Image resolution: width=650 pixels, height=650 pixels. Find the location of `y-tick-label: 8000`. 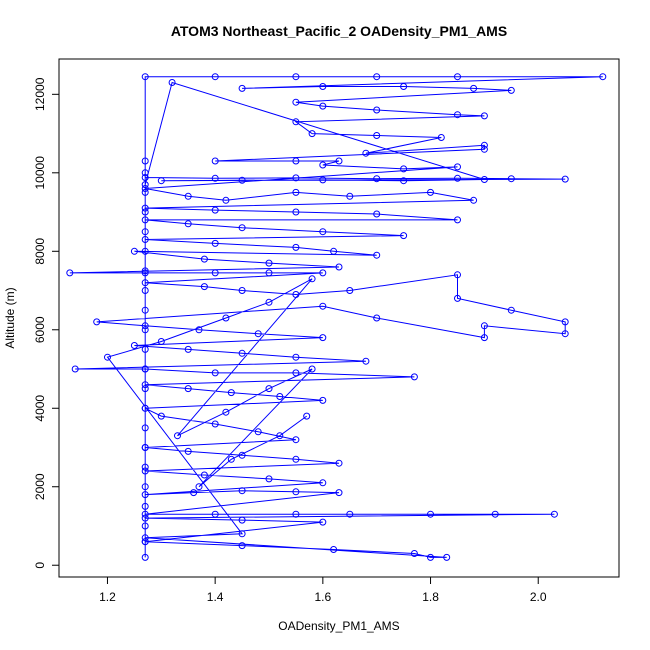

y-tick-label: 8000 is located at coordinates (40, 251).